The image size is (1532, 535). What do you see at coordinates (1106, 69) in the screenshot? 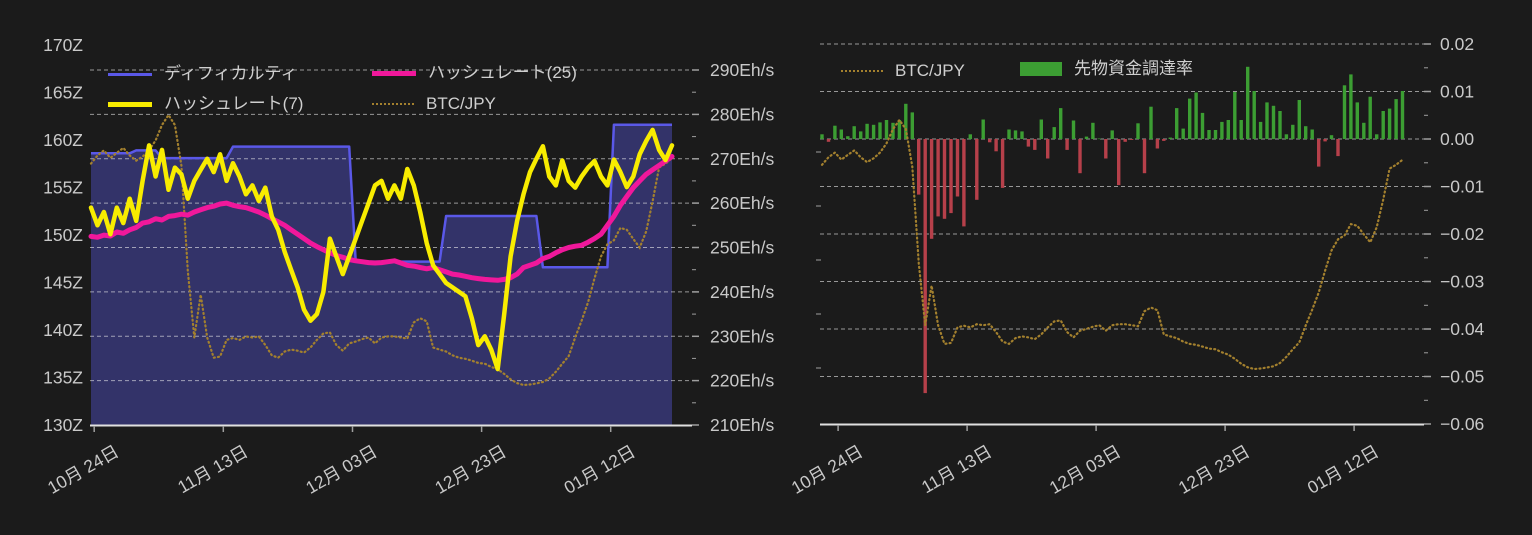
I see `legend-item-funding-rate: 先物資金調達率` at bounding box center [1106, 69].